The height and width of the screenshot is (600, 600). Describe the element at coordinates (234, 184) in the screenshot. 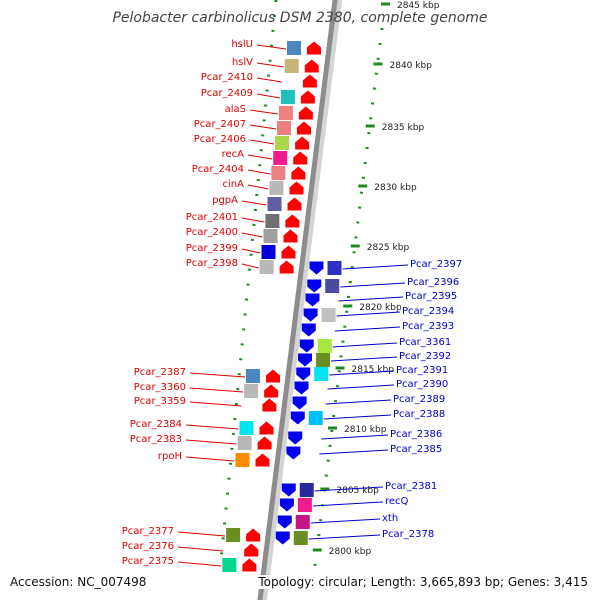

I see `gene-label: cinA` at that location.